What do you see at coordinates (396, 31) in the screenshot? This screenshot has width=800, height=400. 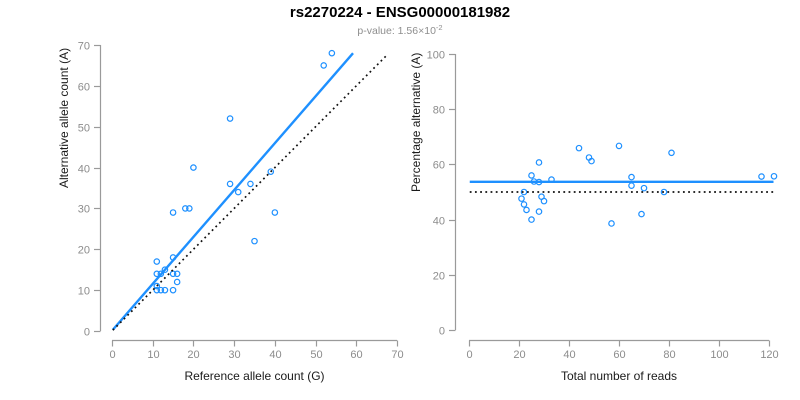 I see `p-value-text: p-value: 1.56×10` at bounding box center [396, 31].